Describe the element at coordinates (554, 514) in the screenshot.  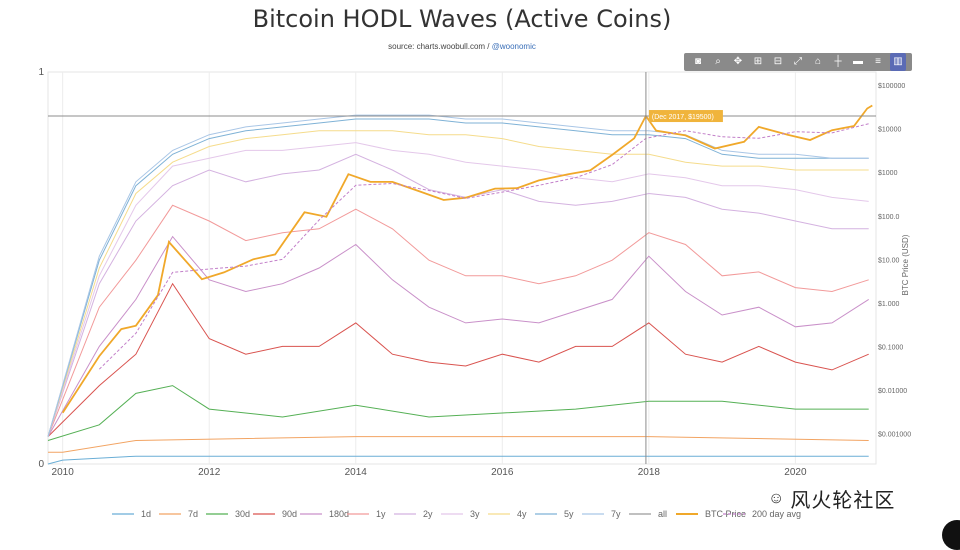
I see `legend-item-5y: 5y` at that location.